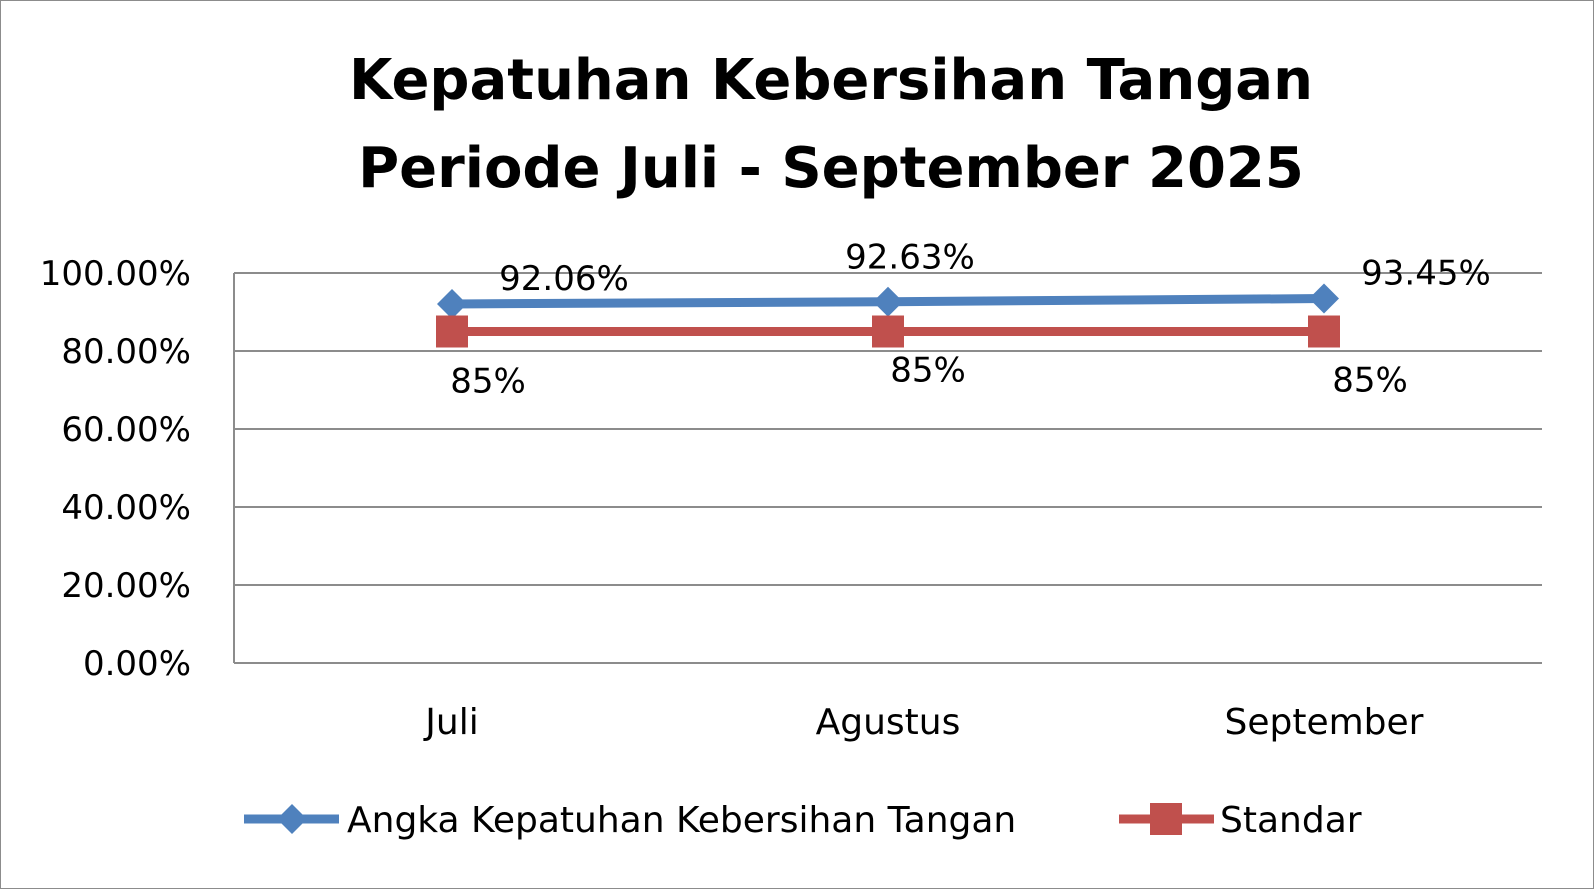 The height and width of the screenshot is (889, 1594). I want to click on x-category-label: Agustus, so click(888, 722).